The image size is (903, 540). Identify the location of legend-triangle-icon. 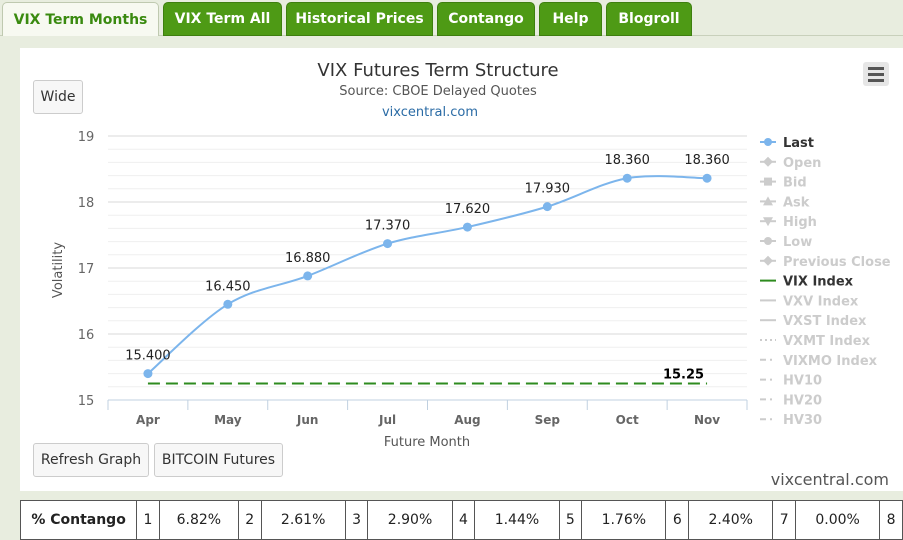
(768, 201).